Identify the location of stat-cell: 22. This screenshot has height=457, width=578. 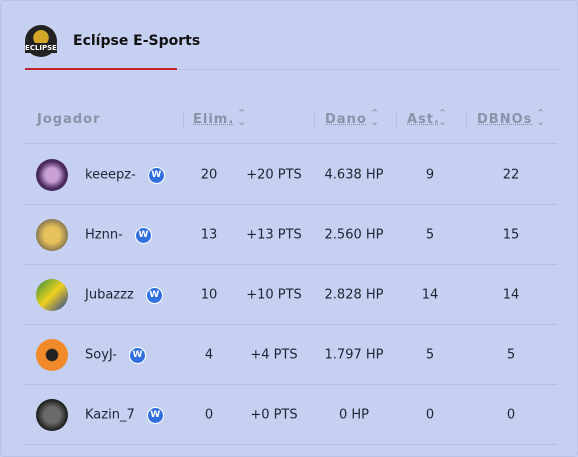
(511, 175).